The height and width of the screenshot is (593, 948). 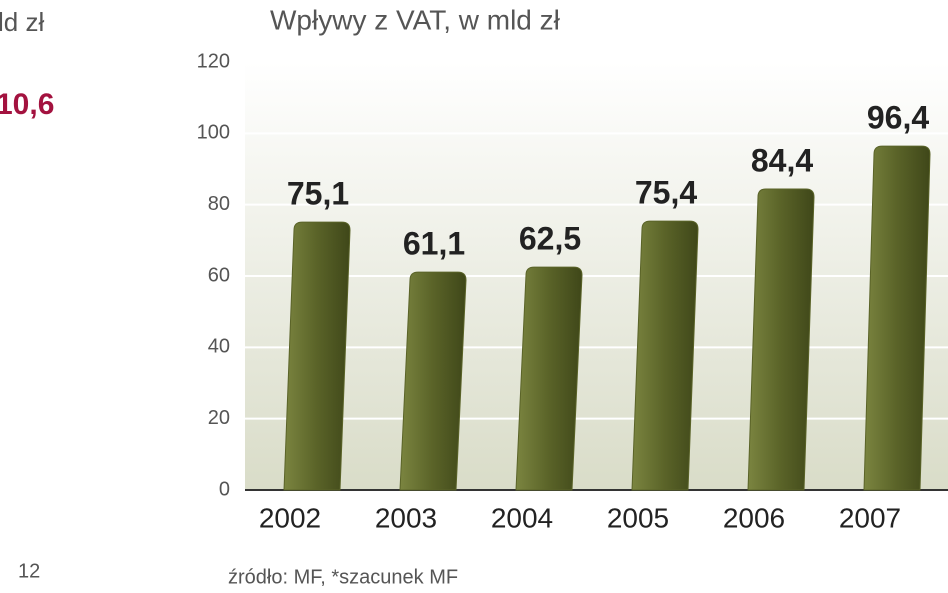 What do you see at coordinates (898, 118) in the screenshot?
I see `value-label: 96,4` at bounding box center [898, 118].